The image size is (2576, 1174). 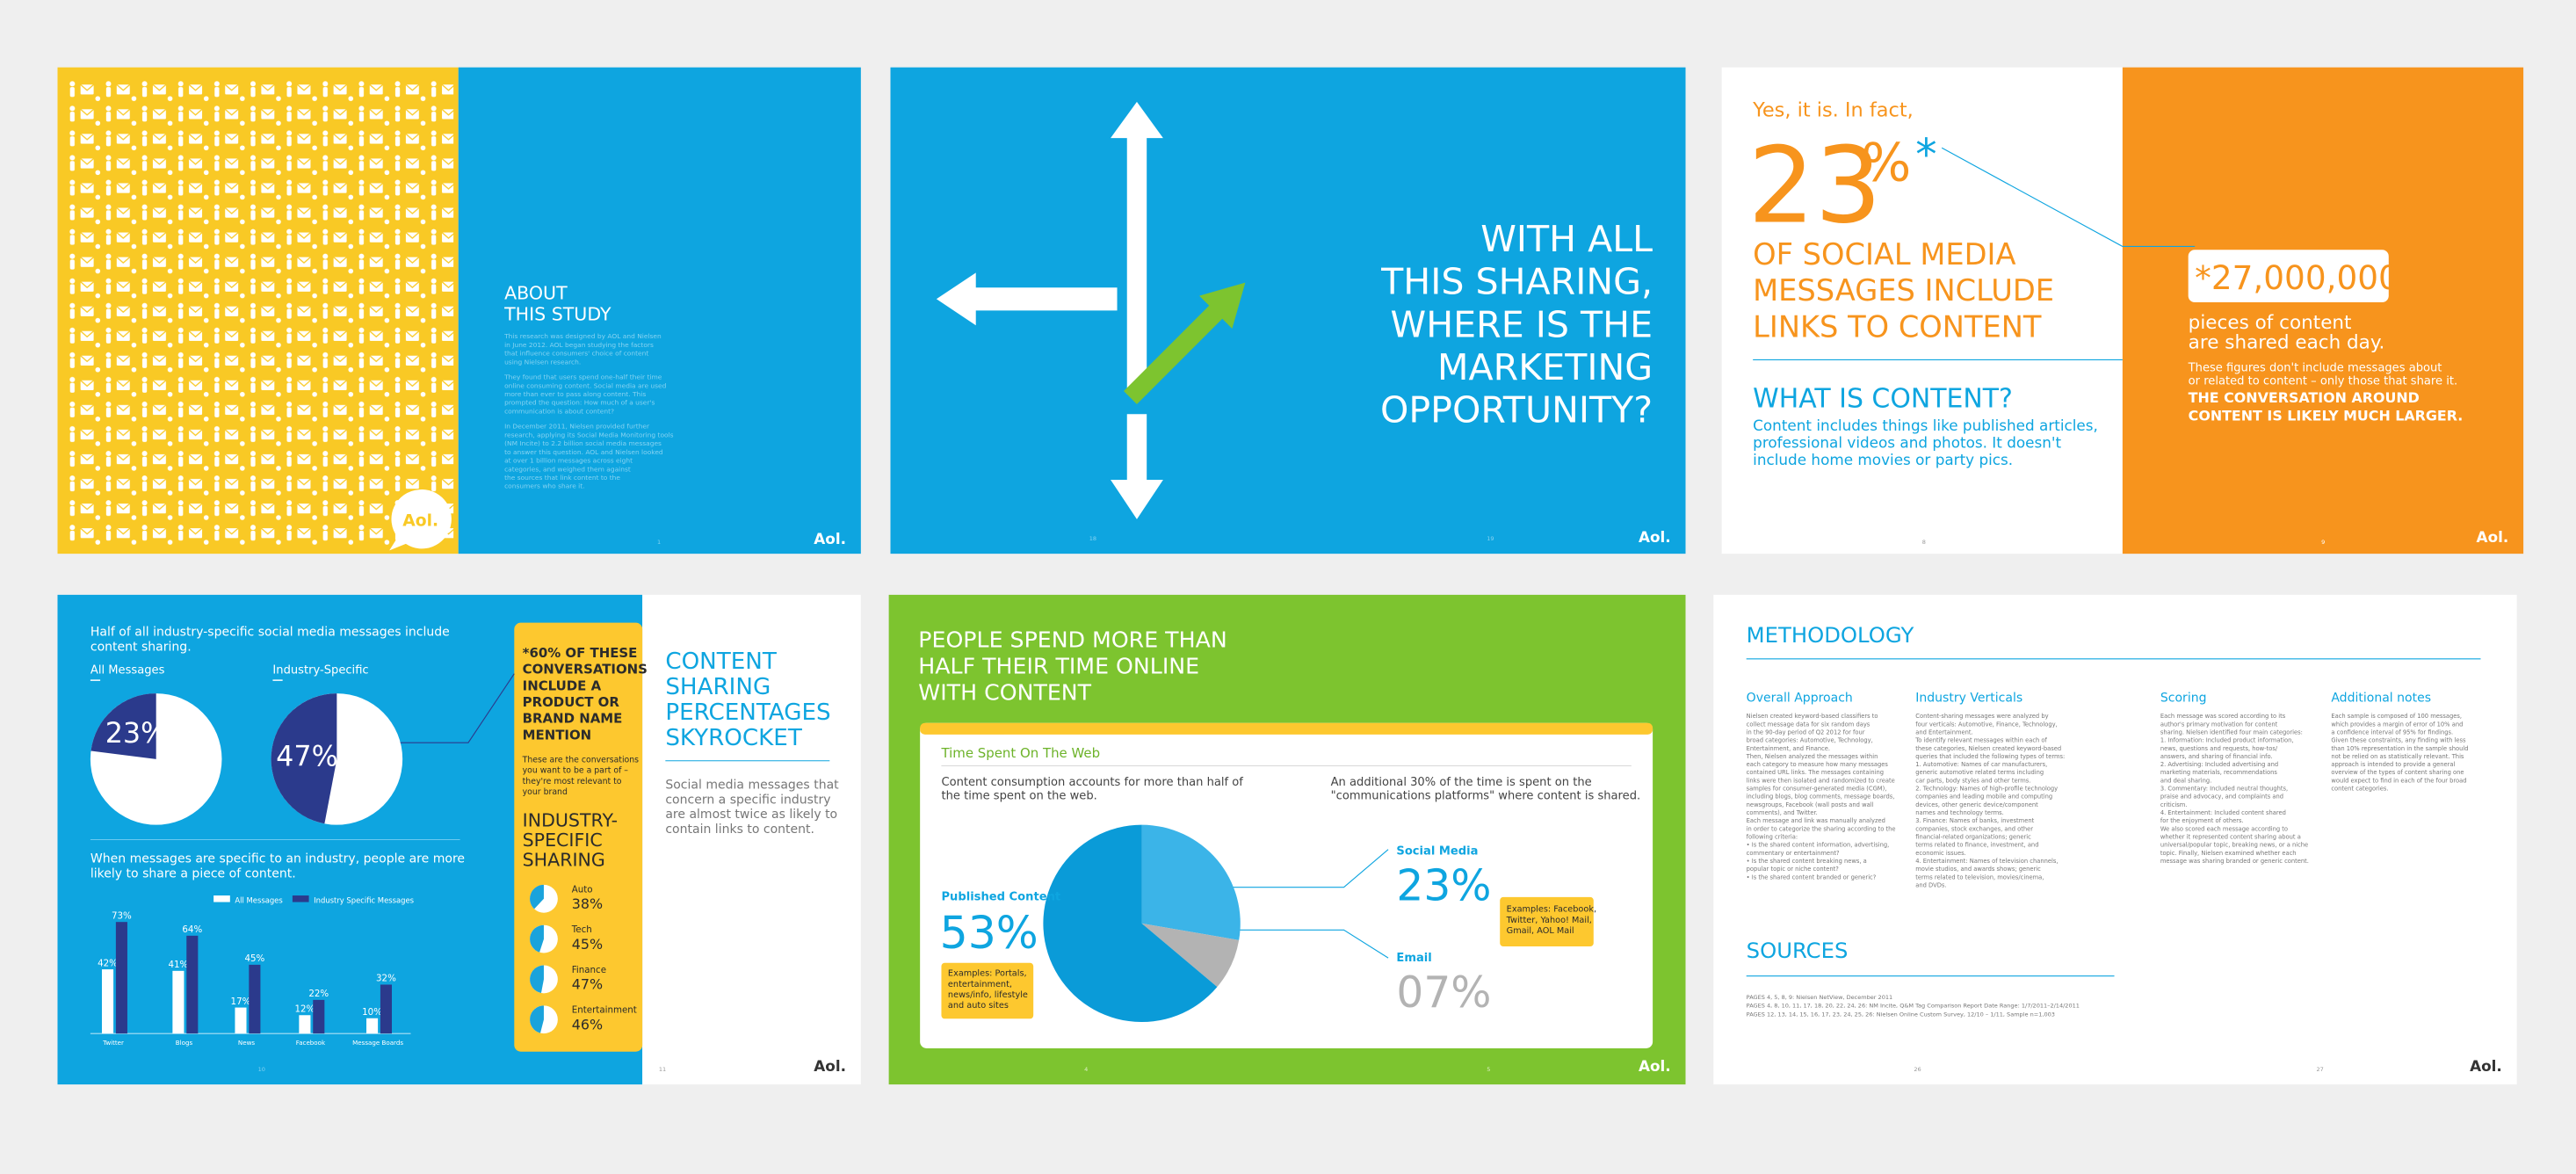 What do you see at coordinates (1830, 635) in the screenshot?
I see `slide-heading: METHODOLOGY` at bounding box center [1830, 635].